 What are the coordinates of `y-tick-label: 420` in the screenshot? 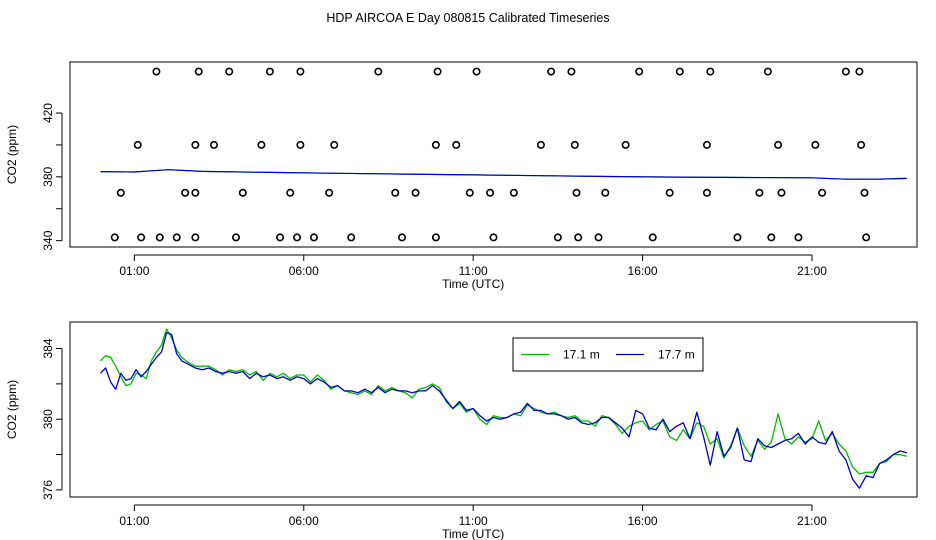 It's located at (48, 113).